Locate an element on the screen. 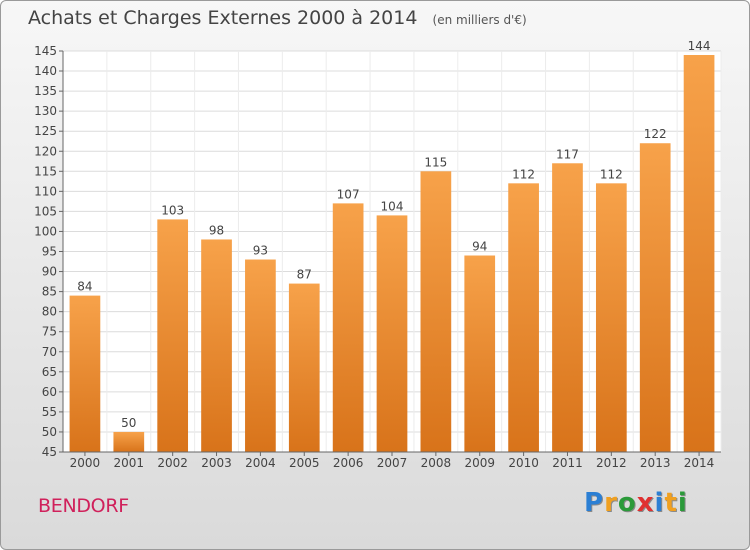  x-tick-label: 2011 is located at coordinates (567, 463).